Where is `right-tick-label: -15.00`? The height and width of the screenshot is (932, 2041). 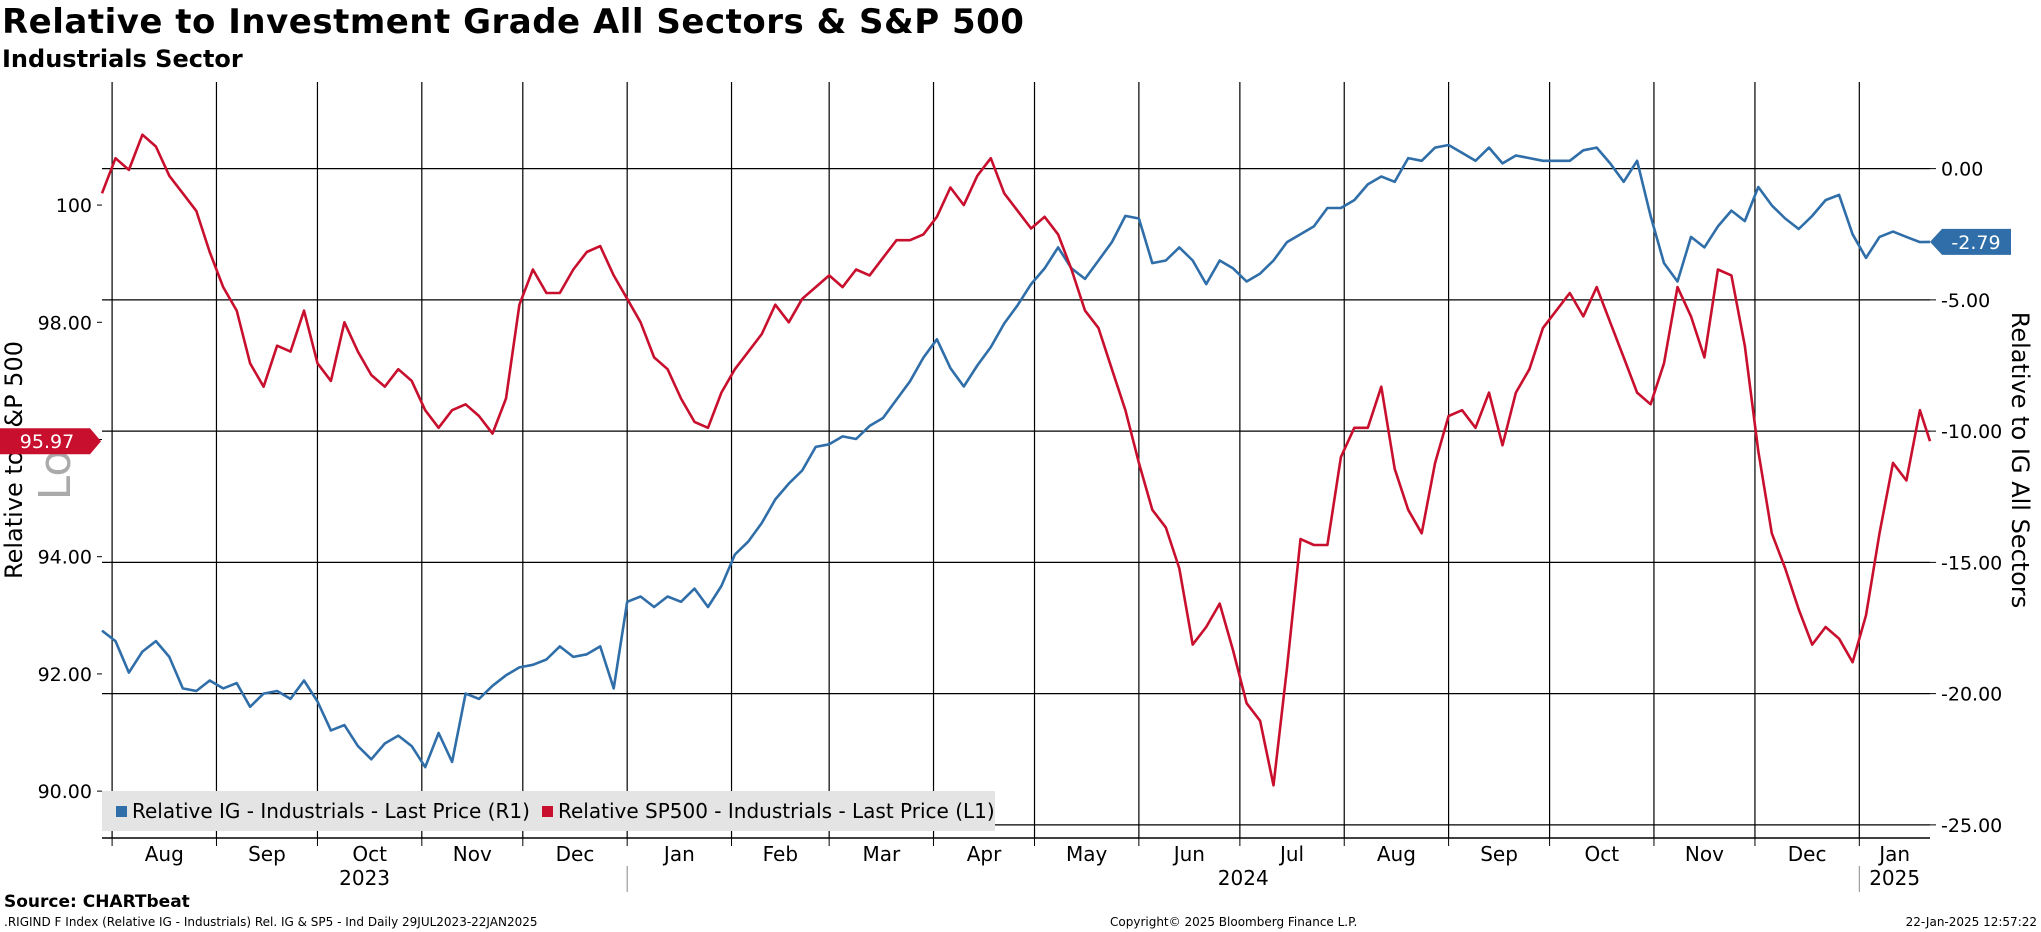
right-tick-label: -15.00 is located at coordinates (1971, 563).